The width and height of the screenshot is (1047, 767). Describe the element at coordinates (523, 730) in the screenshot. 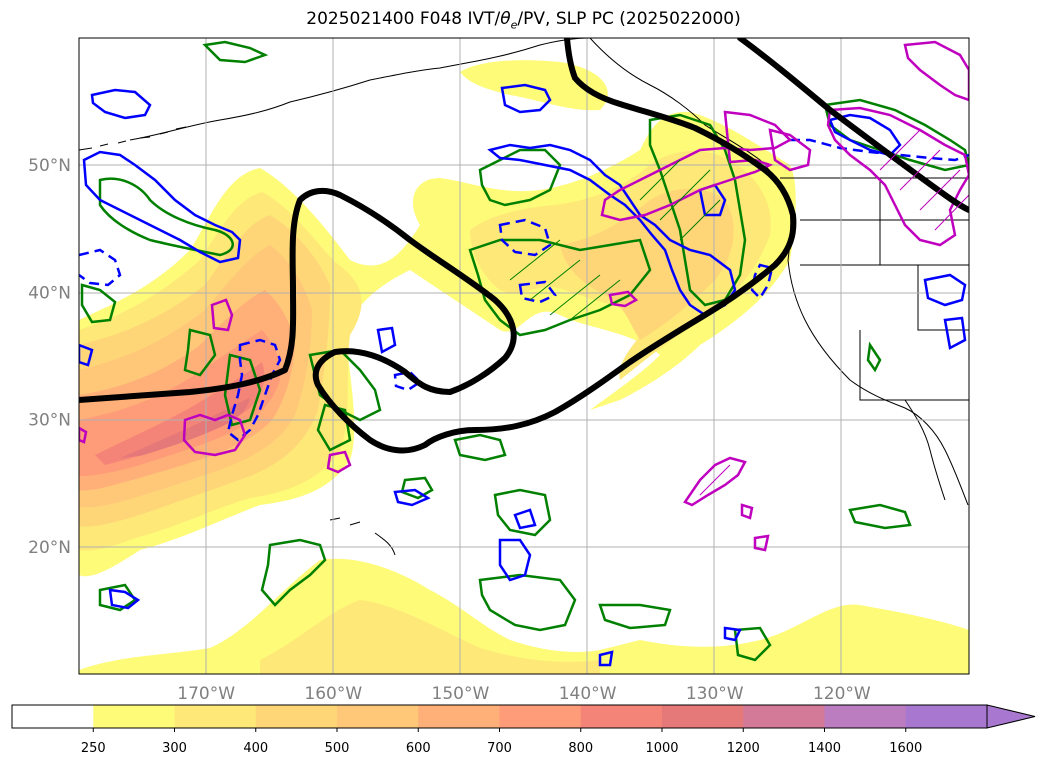

I see `colorbar: 250 300 400 500 600 700 800 1000 1200 1400 1600` at that location.